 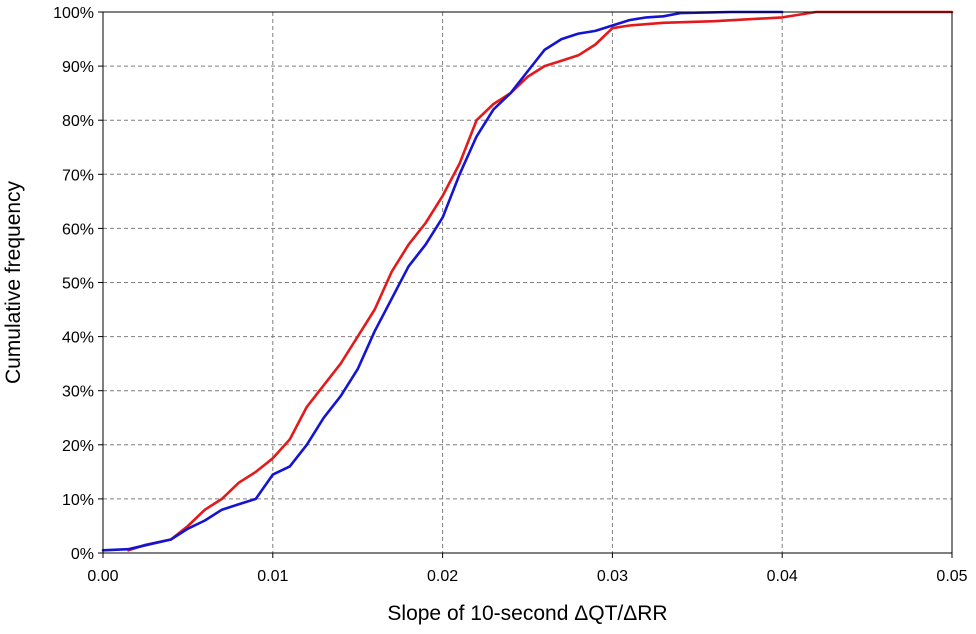 I want to click on y-tick-label: 90%, so click(x=78, y=67).